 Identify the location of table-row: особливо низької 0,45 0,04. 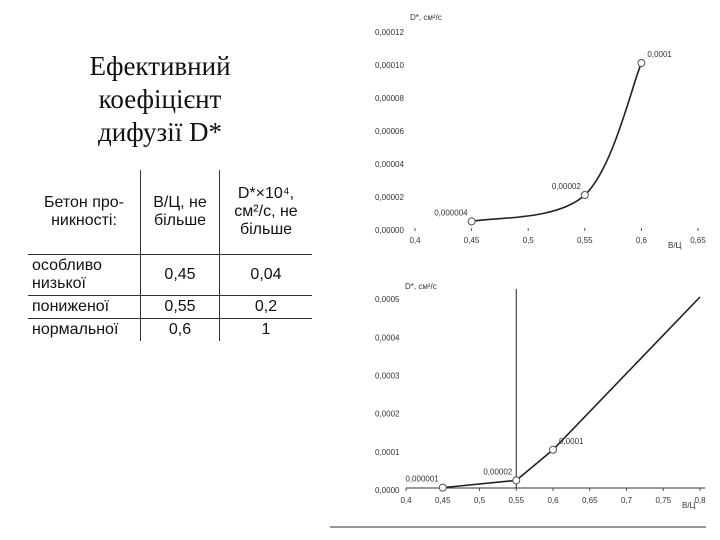
(170, 275).